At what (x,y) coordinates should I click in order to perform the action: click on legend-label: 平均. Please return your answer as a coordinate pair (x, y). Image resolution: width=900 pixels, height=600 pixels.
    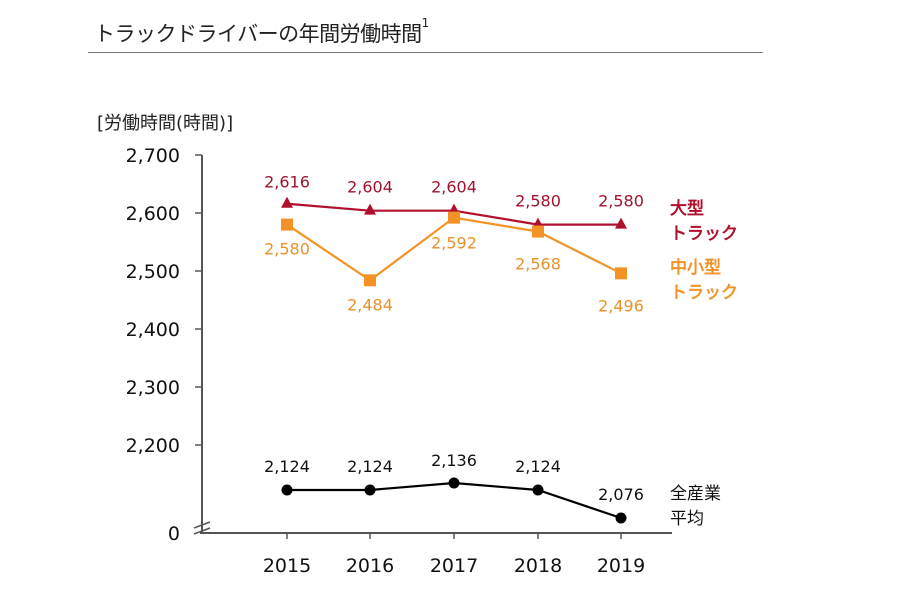
    Looking at the image, I should click on (687, 519).